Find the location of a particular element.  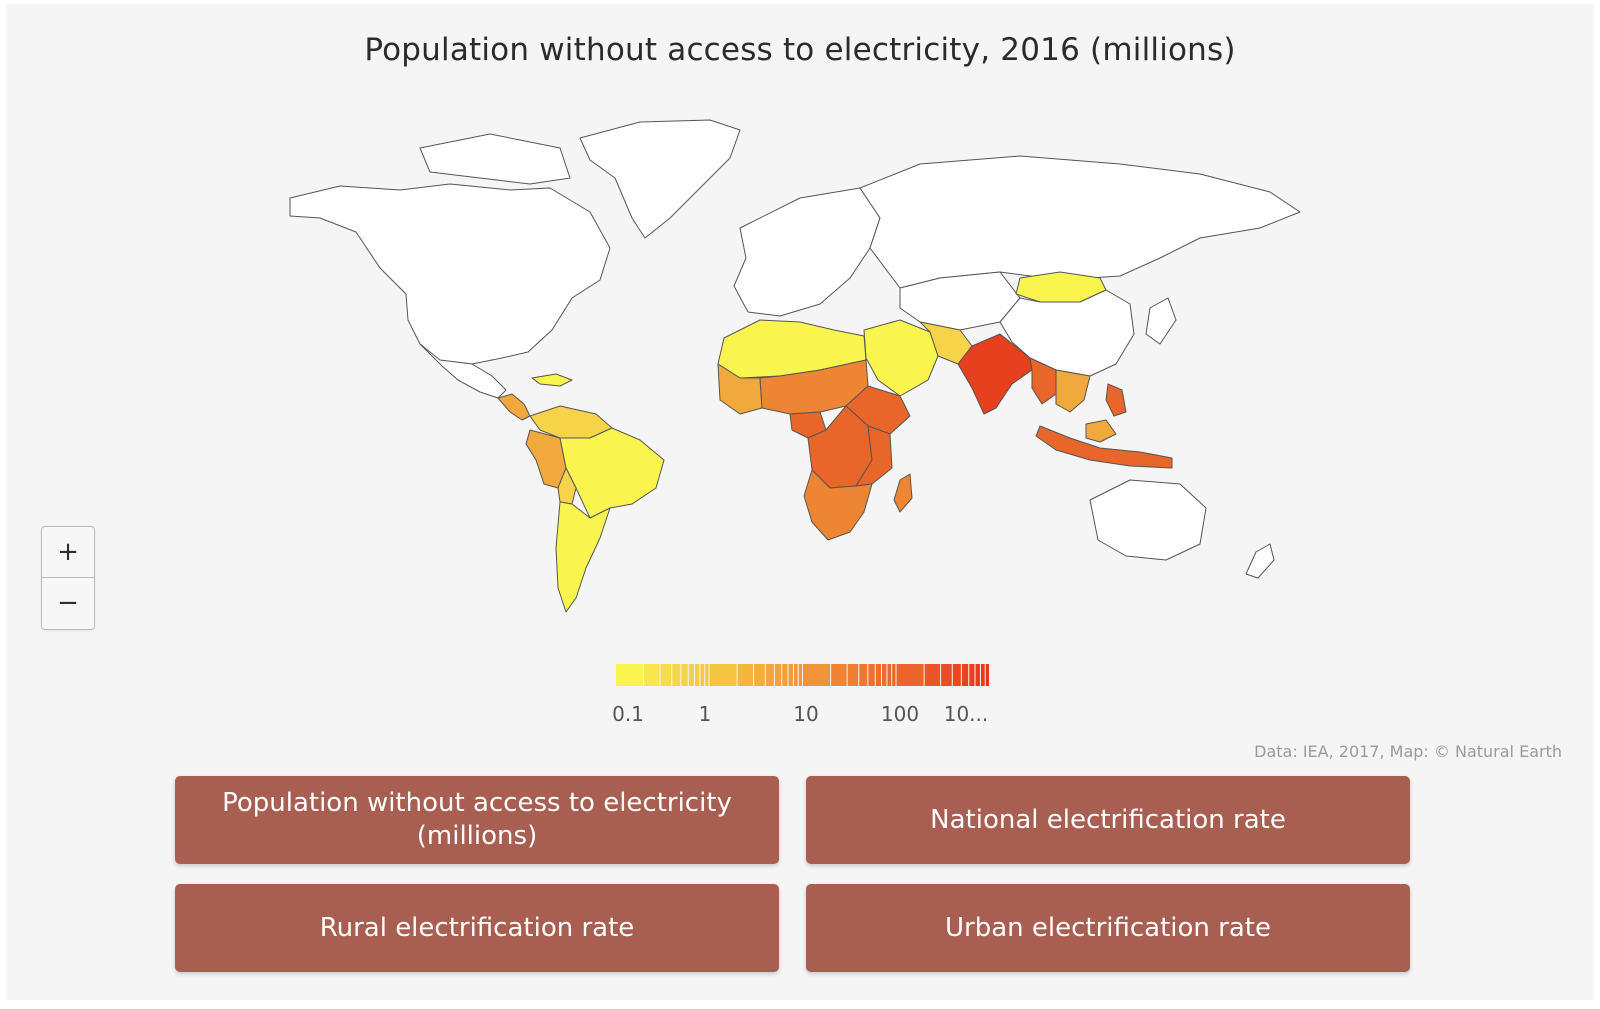

region-europe is located at coordinates (807, 252).